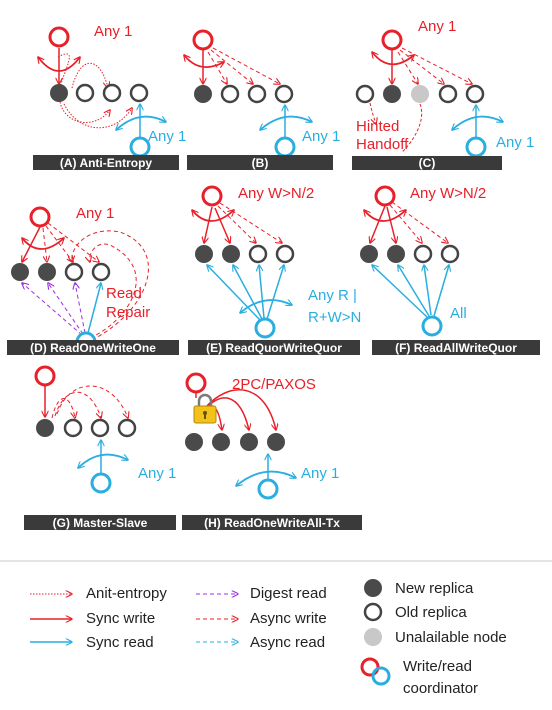  I want to click on panel-caption: (C), so click(427, 163).